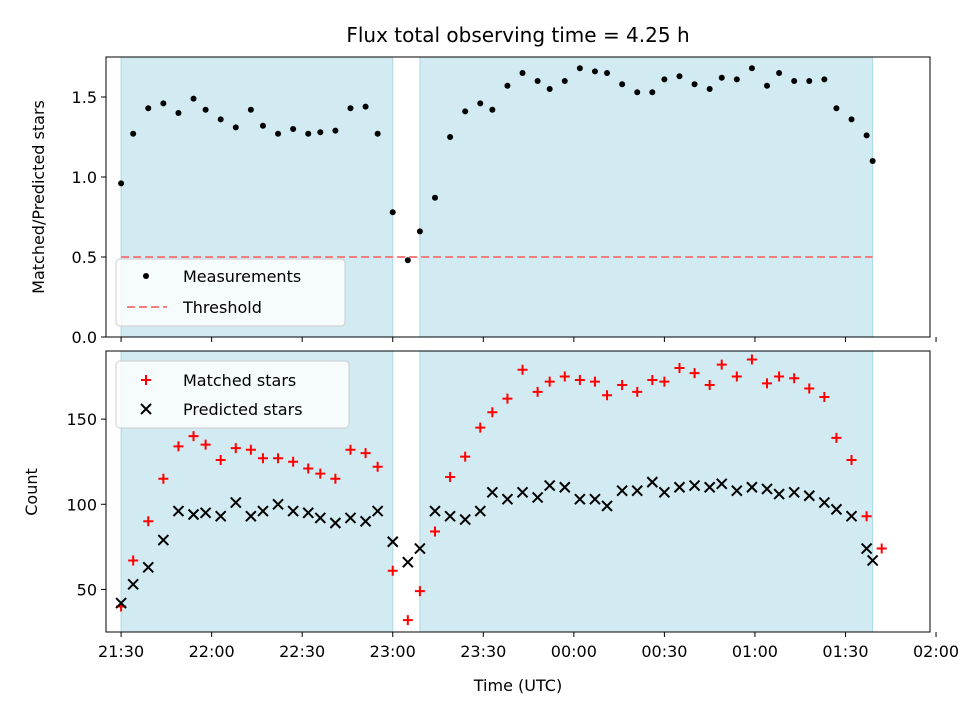 This screenshot has height=720, width=960. Describe the element at coordinates (31, 492) in the screenshot. I see `bottom-y-axis-label: Count` at that location.